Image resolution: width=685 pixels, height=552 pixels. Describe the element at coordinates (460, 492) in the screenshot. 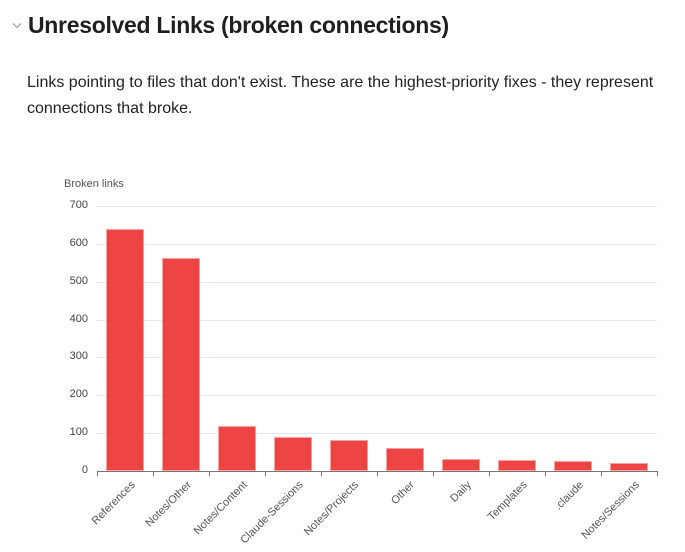

I see `x-tick-label: Daily` at that location.